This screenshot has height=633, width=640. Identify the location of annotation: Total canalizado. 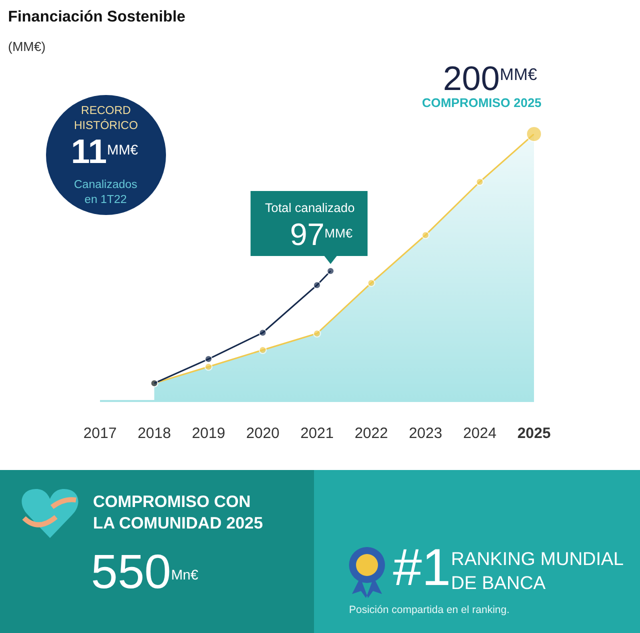
(310, 208).